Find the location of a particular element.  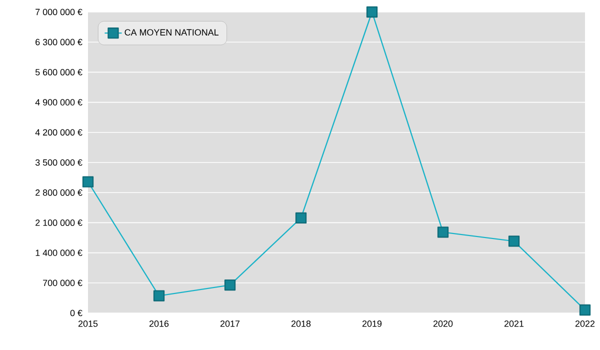

y-tick-label: 700 000 € is located at coordinates (62, 283).